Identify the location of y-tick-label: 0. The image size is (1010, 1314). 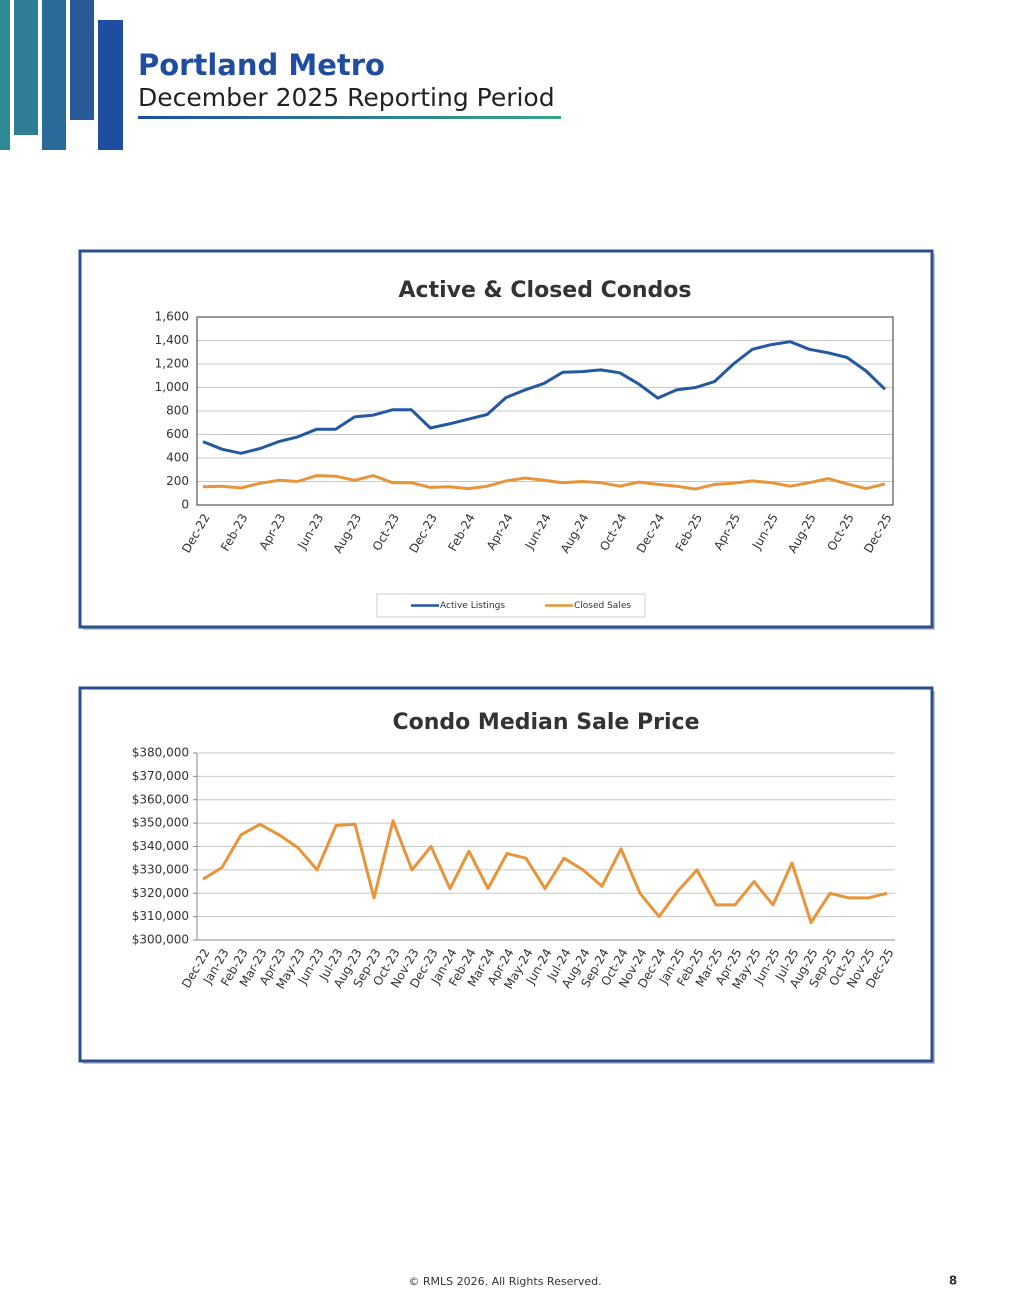
(185, 505).